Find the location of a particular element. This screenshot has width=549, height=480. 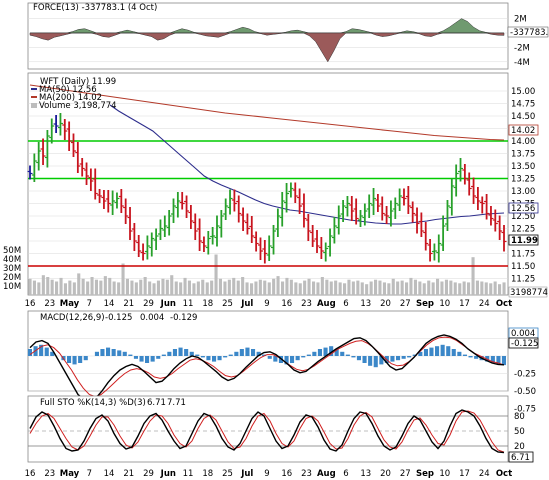

ma200-label: MA(200) 14.02 is located at coordinates (70, 98).